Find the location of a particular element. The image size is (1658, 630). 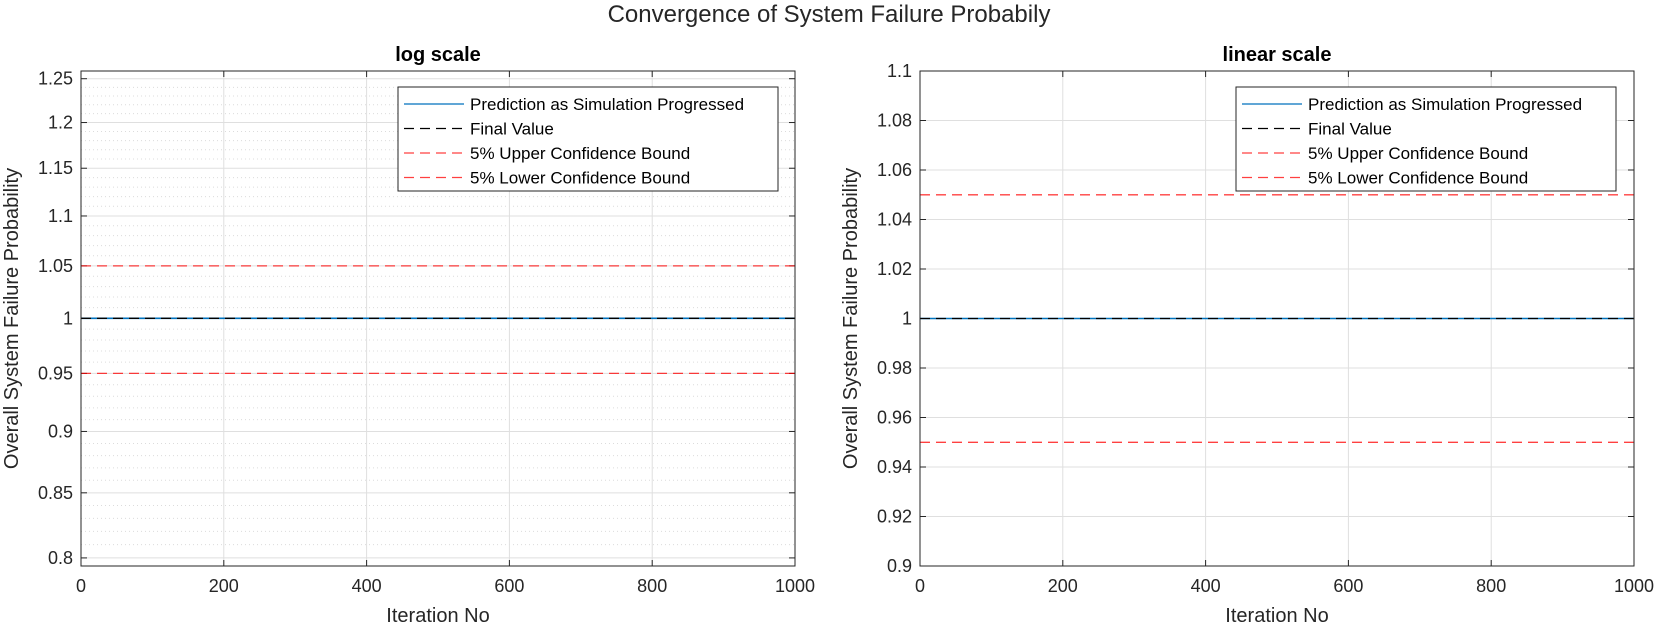

axes-title: log scale is located at coordinates (438, 55).